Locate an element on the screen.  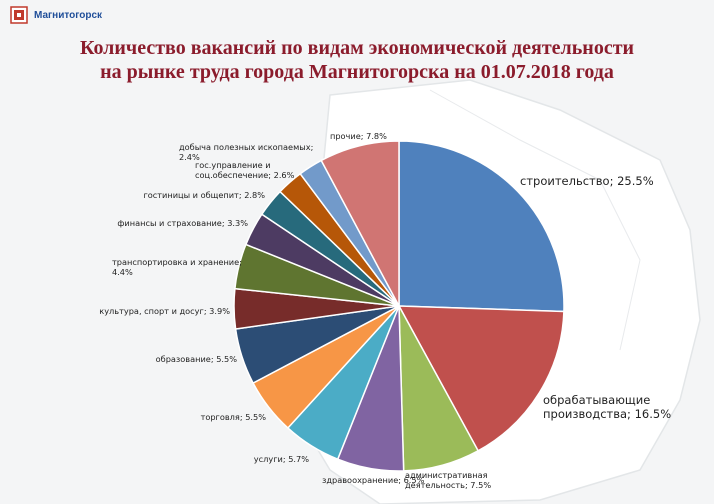
slice-label: транспортировка и хранение; 4.4% is located at coordinates (177, 267).